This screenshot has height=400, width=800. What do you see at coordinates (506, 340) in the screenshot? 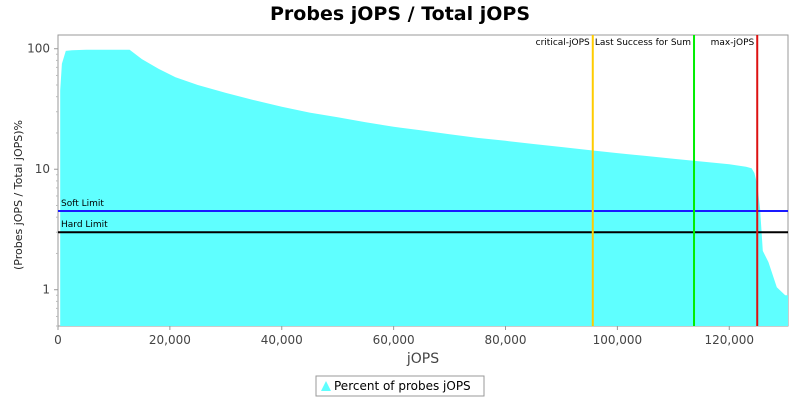
I see `x-tick-label: 80,000` at bounding box center [506, 340].